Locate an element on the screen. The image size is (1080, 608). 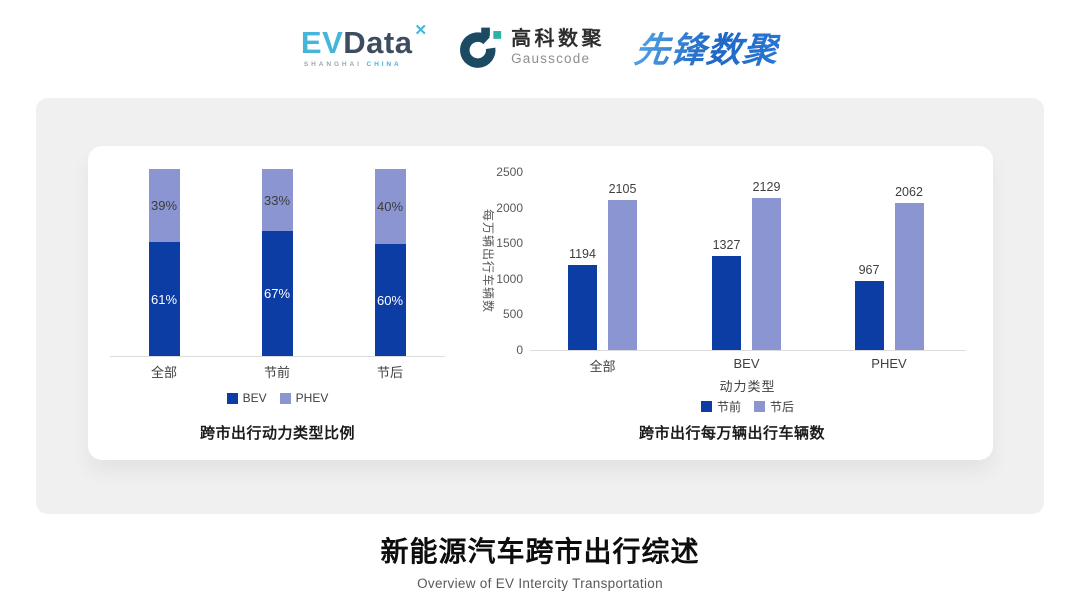
y-axis-tick-label: 500 is located at coordinates (512, 314).